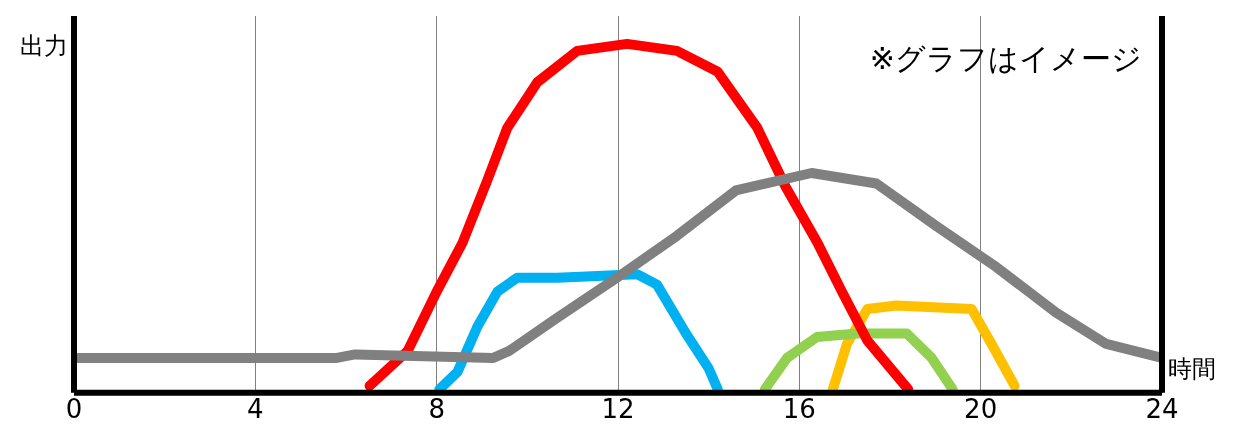 The image size is (1240, 438). I want to click on x-tick-label: 12, so click(618, 409).